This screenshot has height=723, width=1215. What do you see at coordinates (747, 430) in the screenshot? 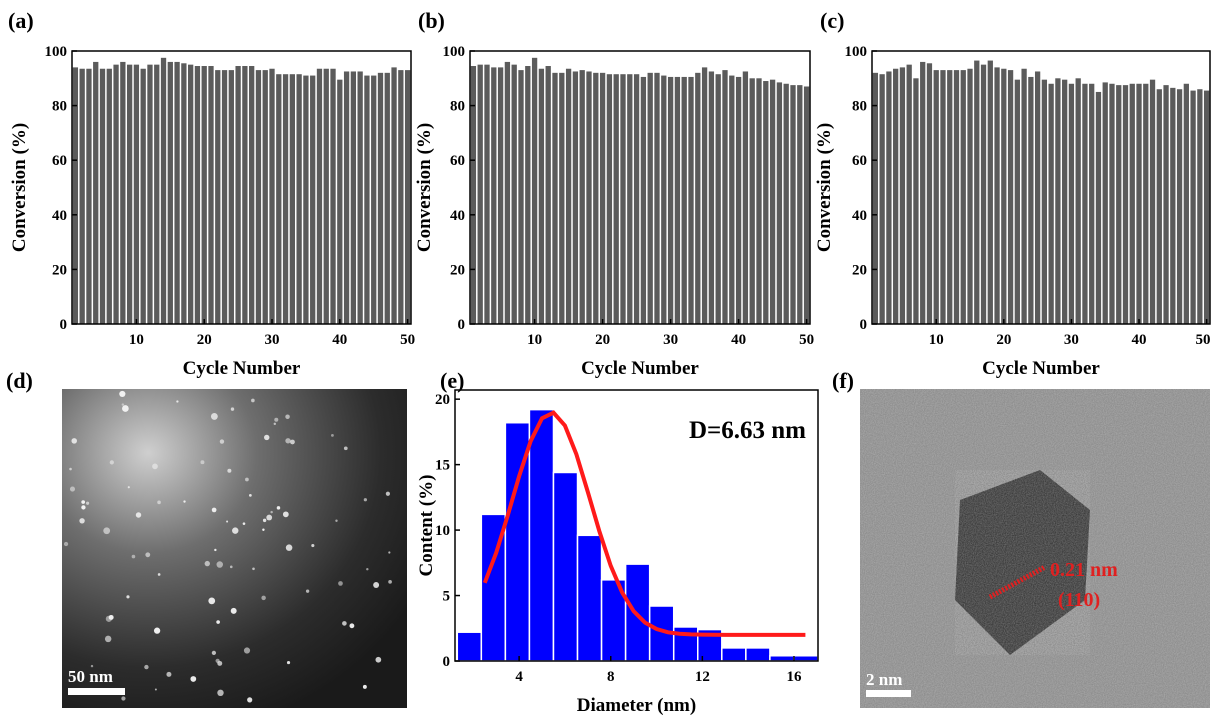
I see `annotation: D=6.63 nm` at bounding box center [747, 430].